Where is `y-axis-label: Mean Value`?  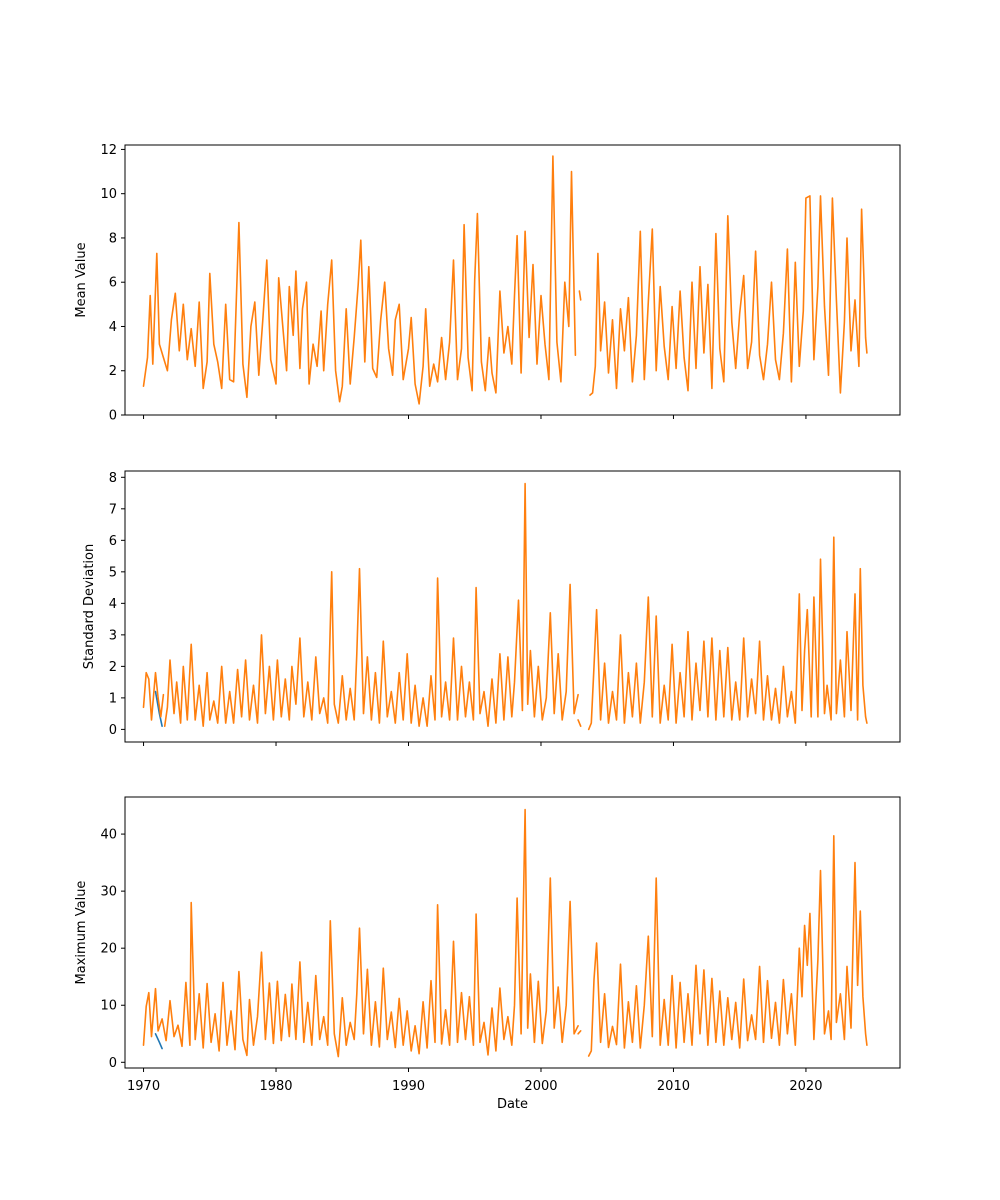
y-axis-label: Mean Value is located at coordinates (81, 279).